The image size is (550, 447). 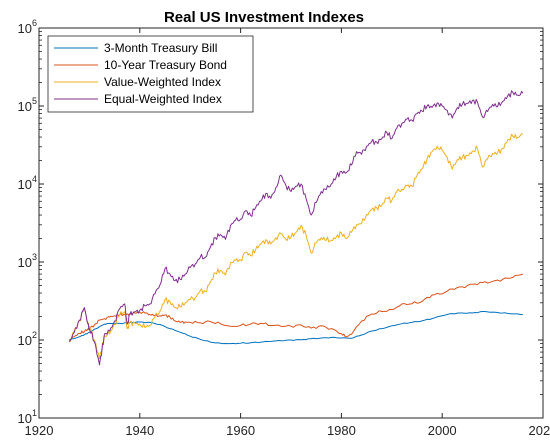 I want to click on y-tick-label: 10¹, so click(x=27, y=417).